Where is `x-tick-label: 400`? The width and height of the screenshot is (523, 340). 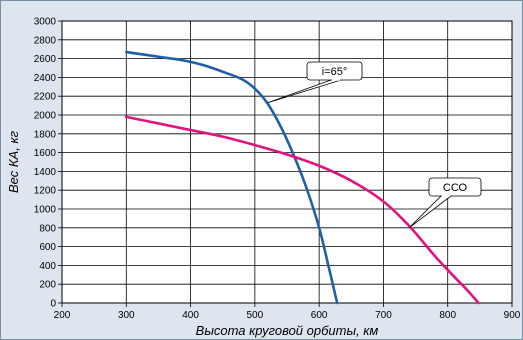 x-tick-label: 400 is located at coordinates (190, 315).